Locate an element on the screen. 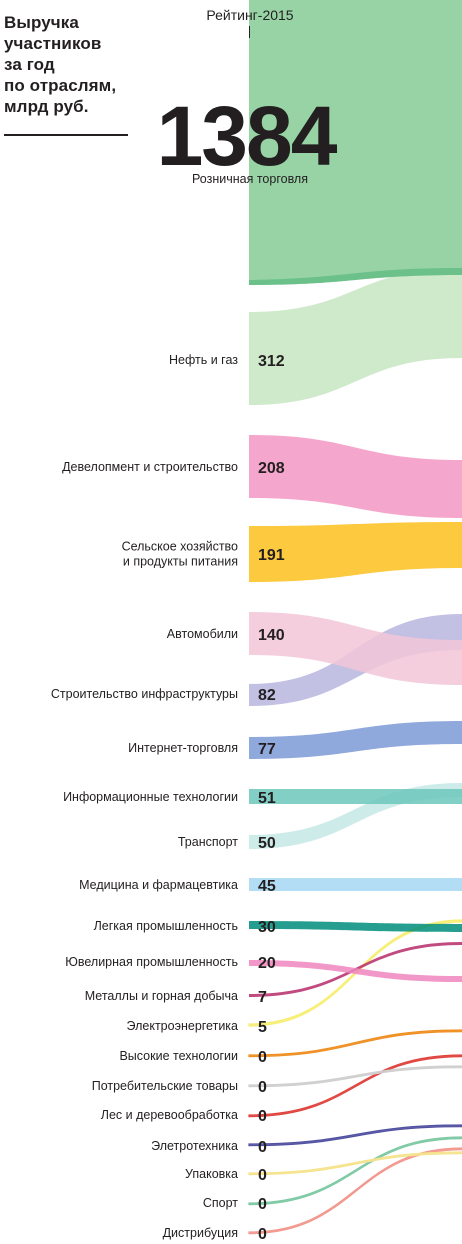 The height and width of the screenshot is (1244, 462). value-label-8: 50 is located at coordinates (267, 843).